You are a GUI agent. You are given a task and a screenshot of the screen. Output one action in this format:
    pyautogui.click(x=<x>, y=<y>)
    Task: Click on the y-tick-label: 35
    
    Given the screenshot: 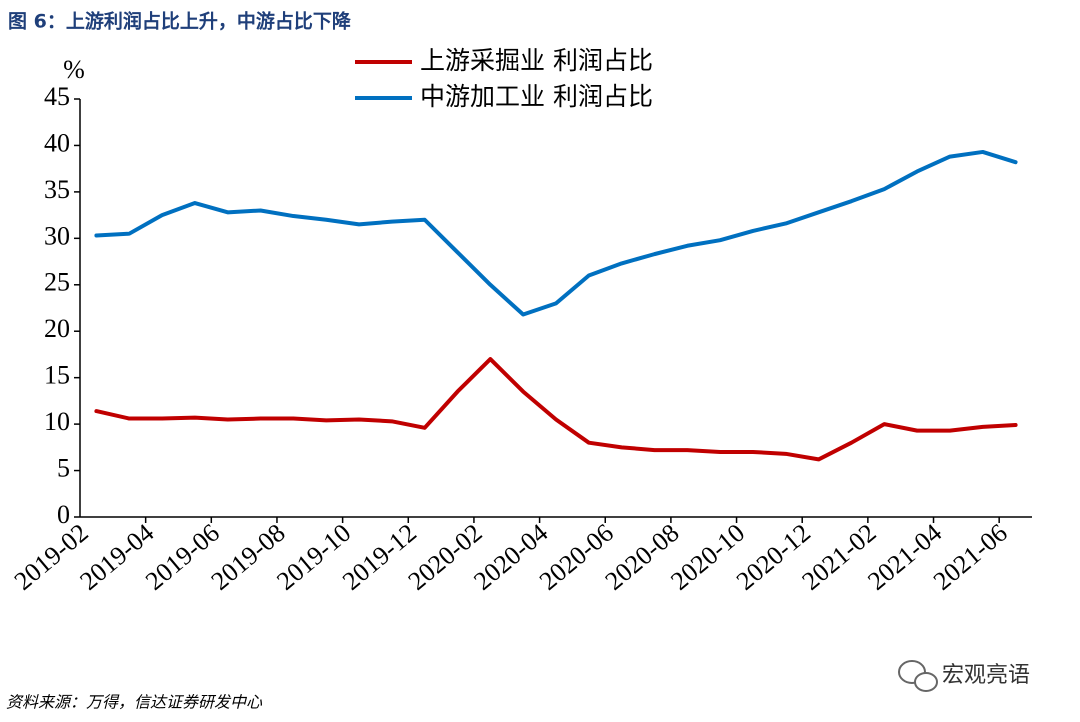 What is the action you would take?
    pyautogui.click(x=57, y=189)
    